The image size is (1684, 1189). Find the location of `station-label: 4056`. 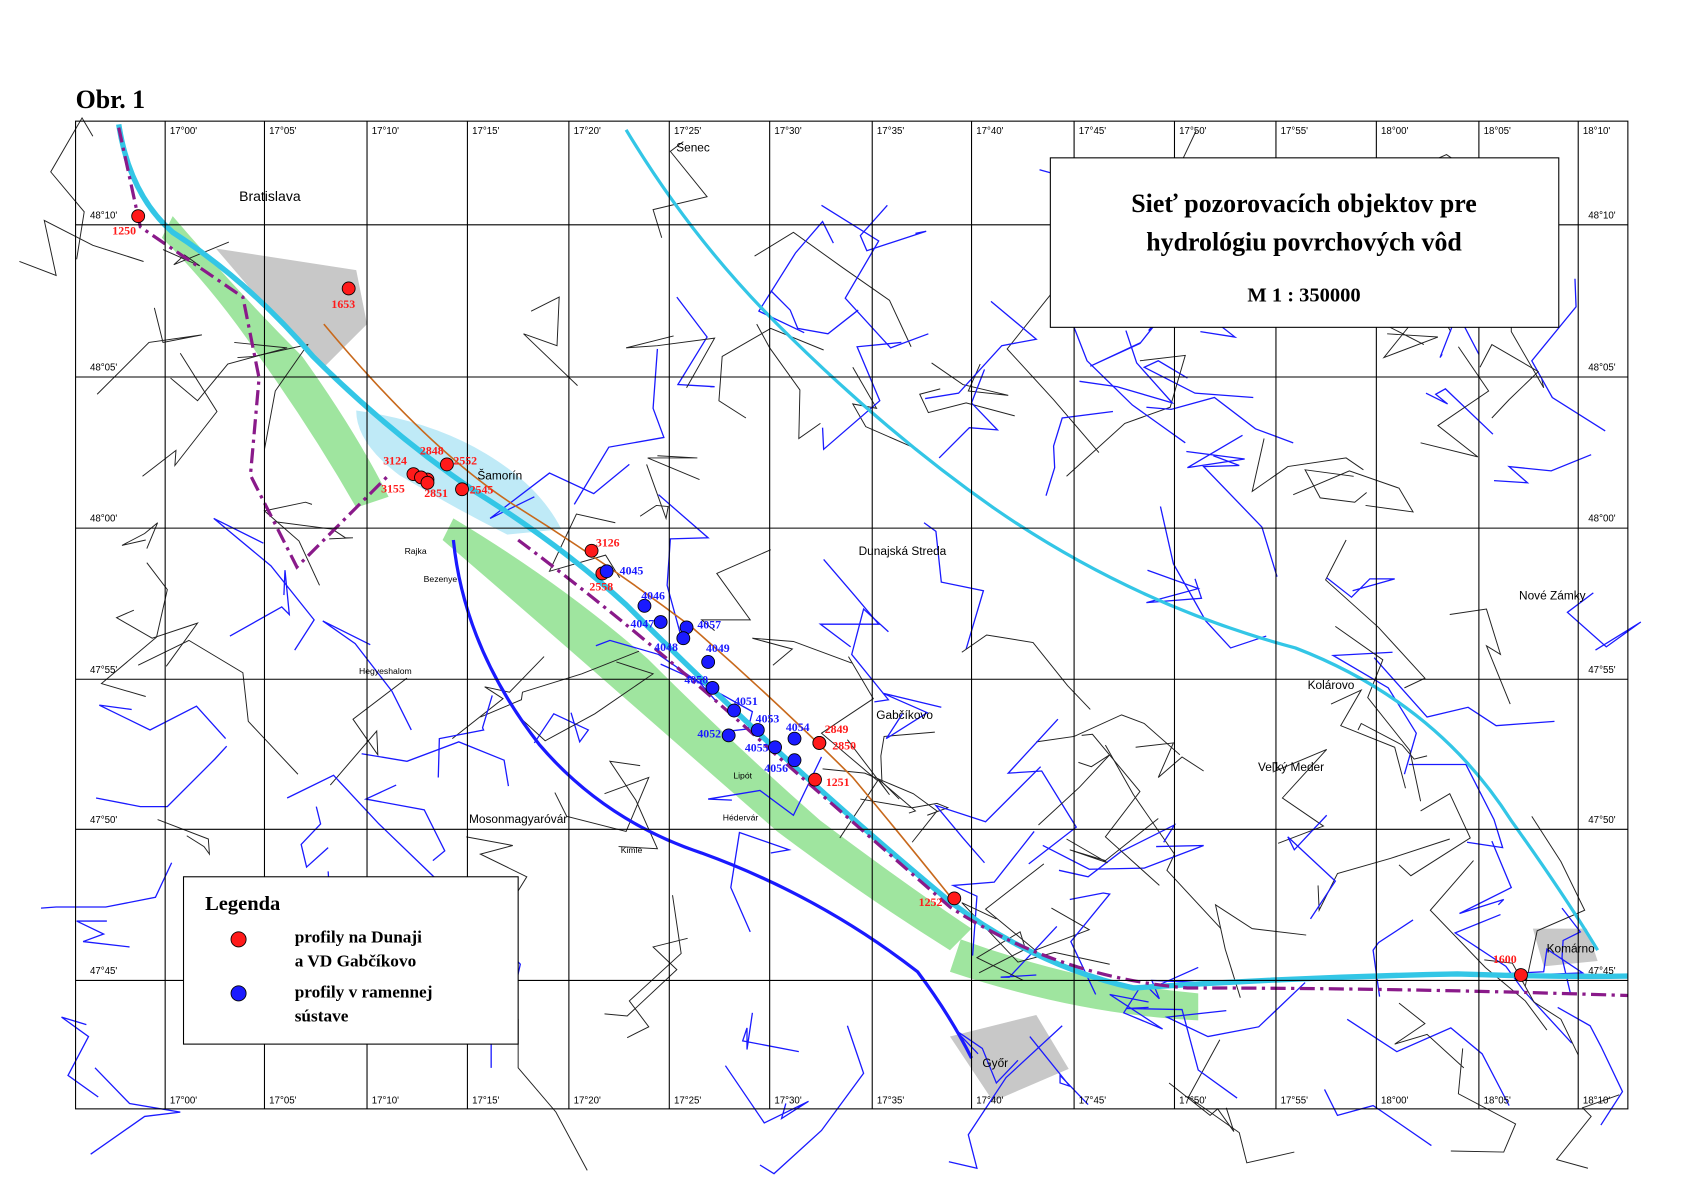

station-label: 4056 is located at coordinates (776, 768).